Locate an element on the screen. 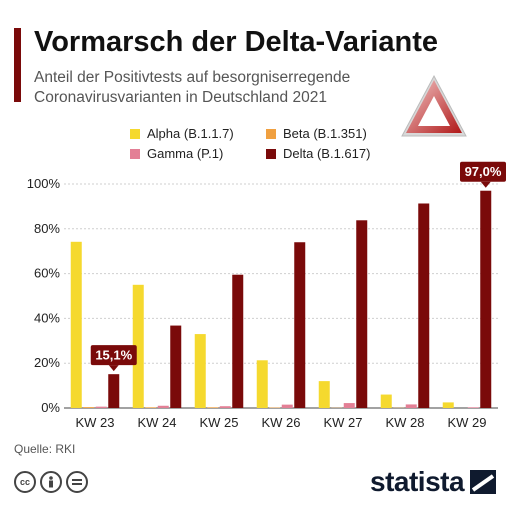 The height and width of the screenshot is (512, 512). chart-title: Vormarsch der Delta-Variante is located at coordinates (236, 42).